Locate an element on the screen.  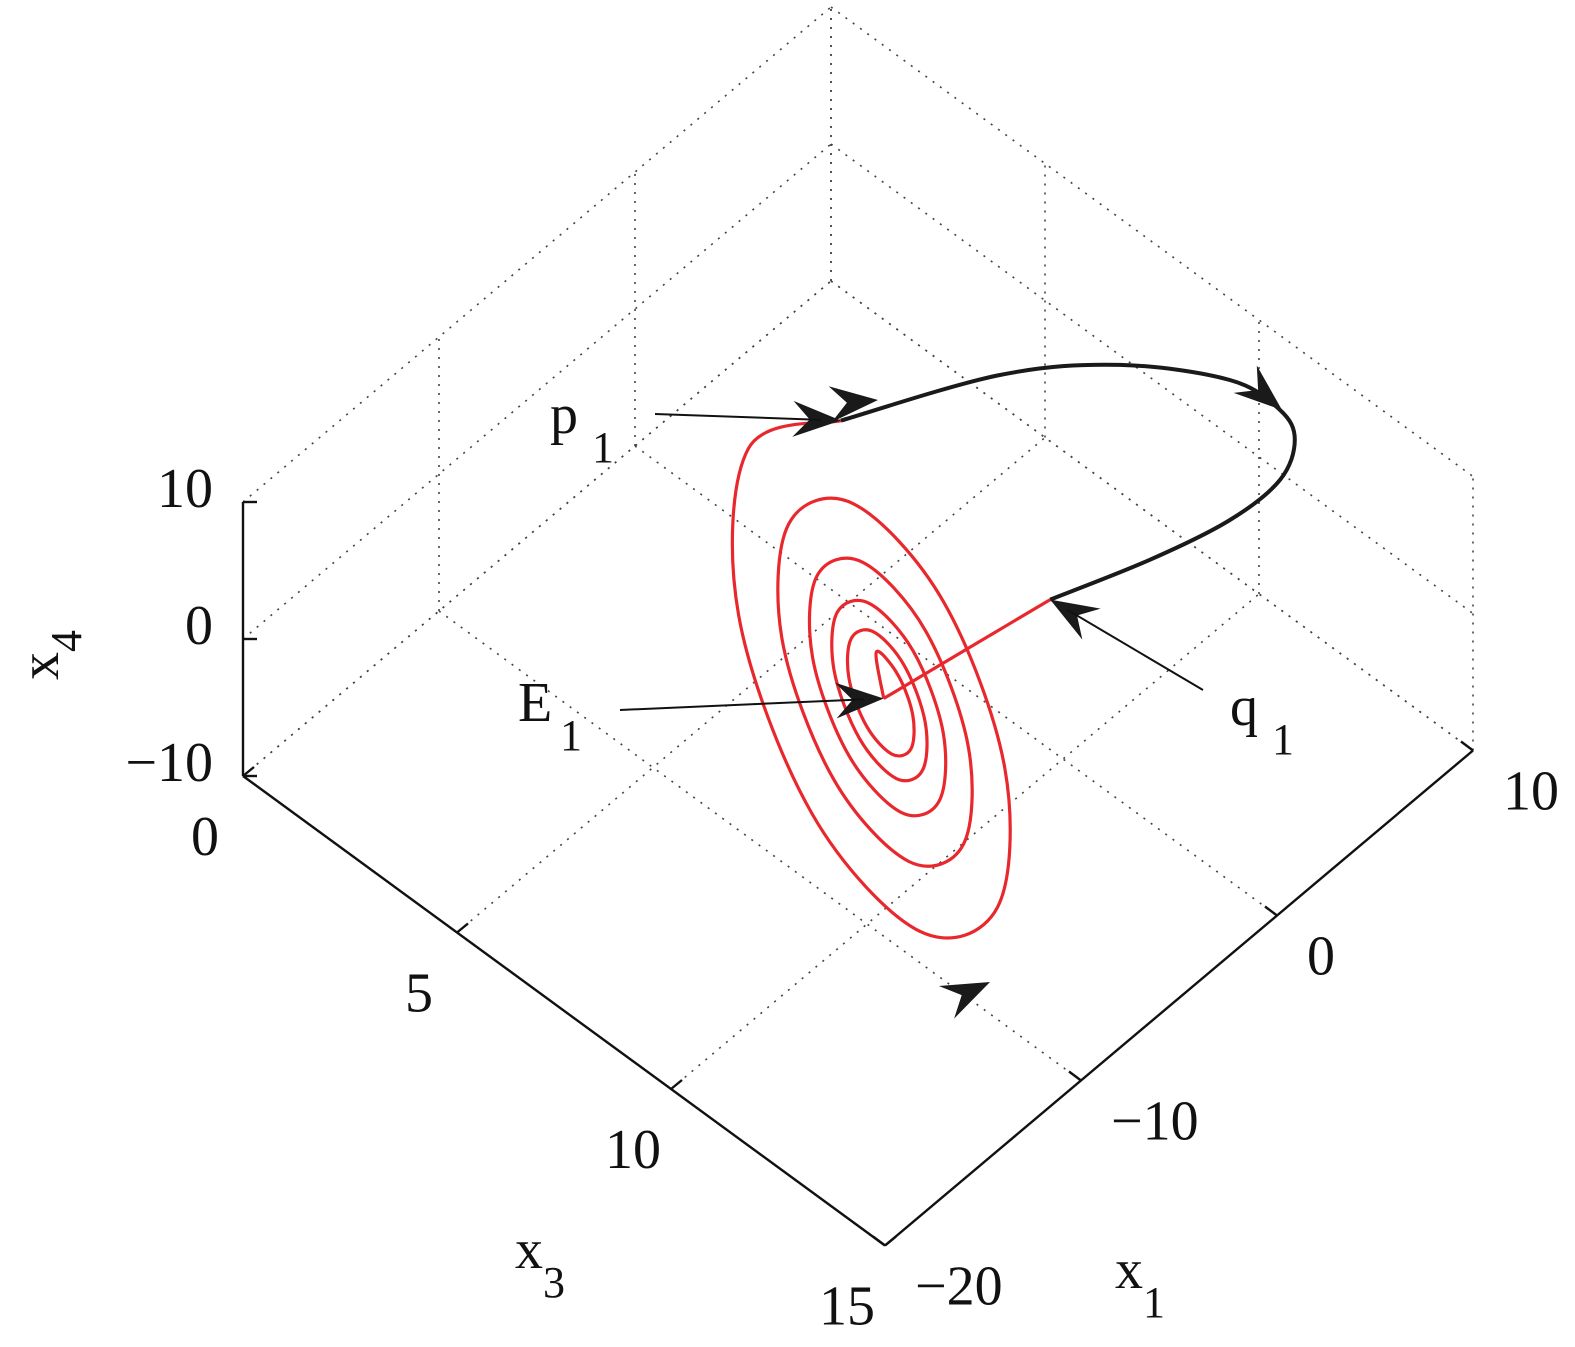
annotation-text: q is located at coordinates (1244, 707).